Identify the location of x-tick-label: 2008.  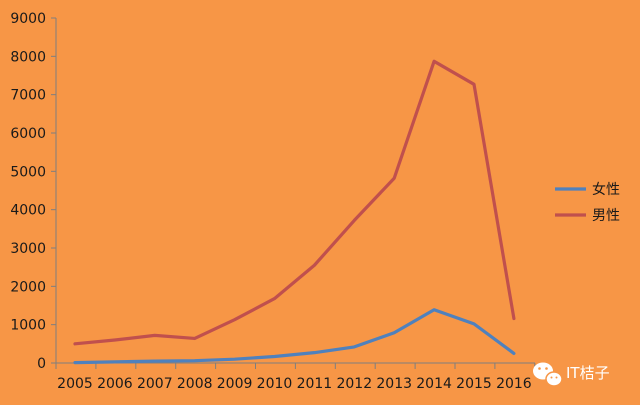
(195, 384).